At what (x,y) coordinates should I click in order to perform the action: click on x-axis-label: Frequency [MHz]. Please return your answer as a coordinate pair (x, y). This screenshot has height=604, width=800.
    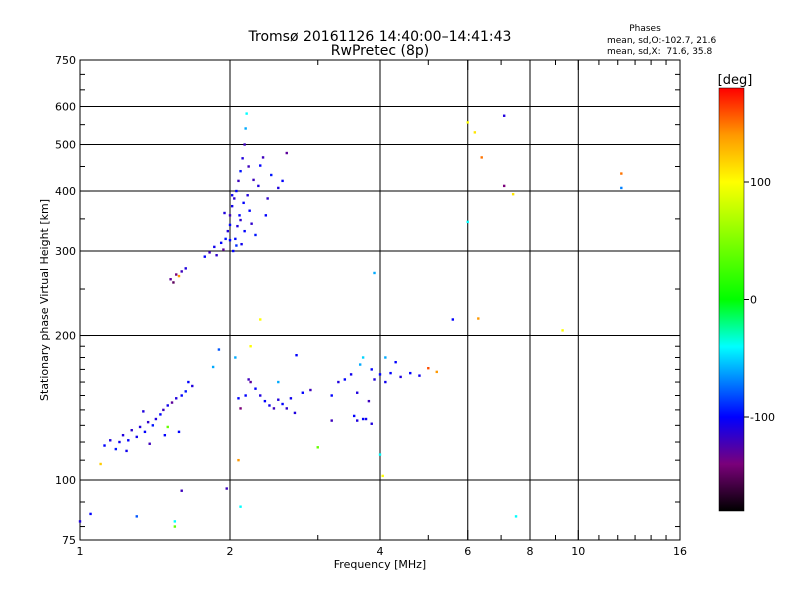
    Looking at the image, I should click on (380, 564).